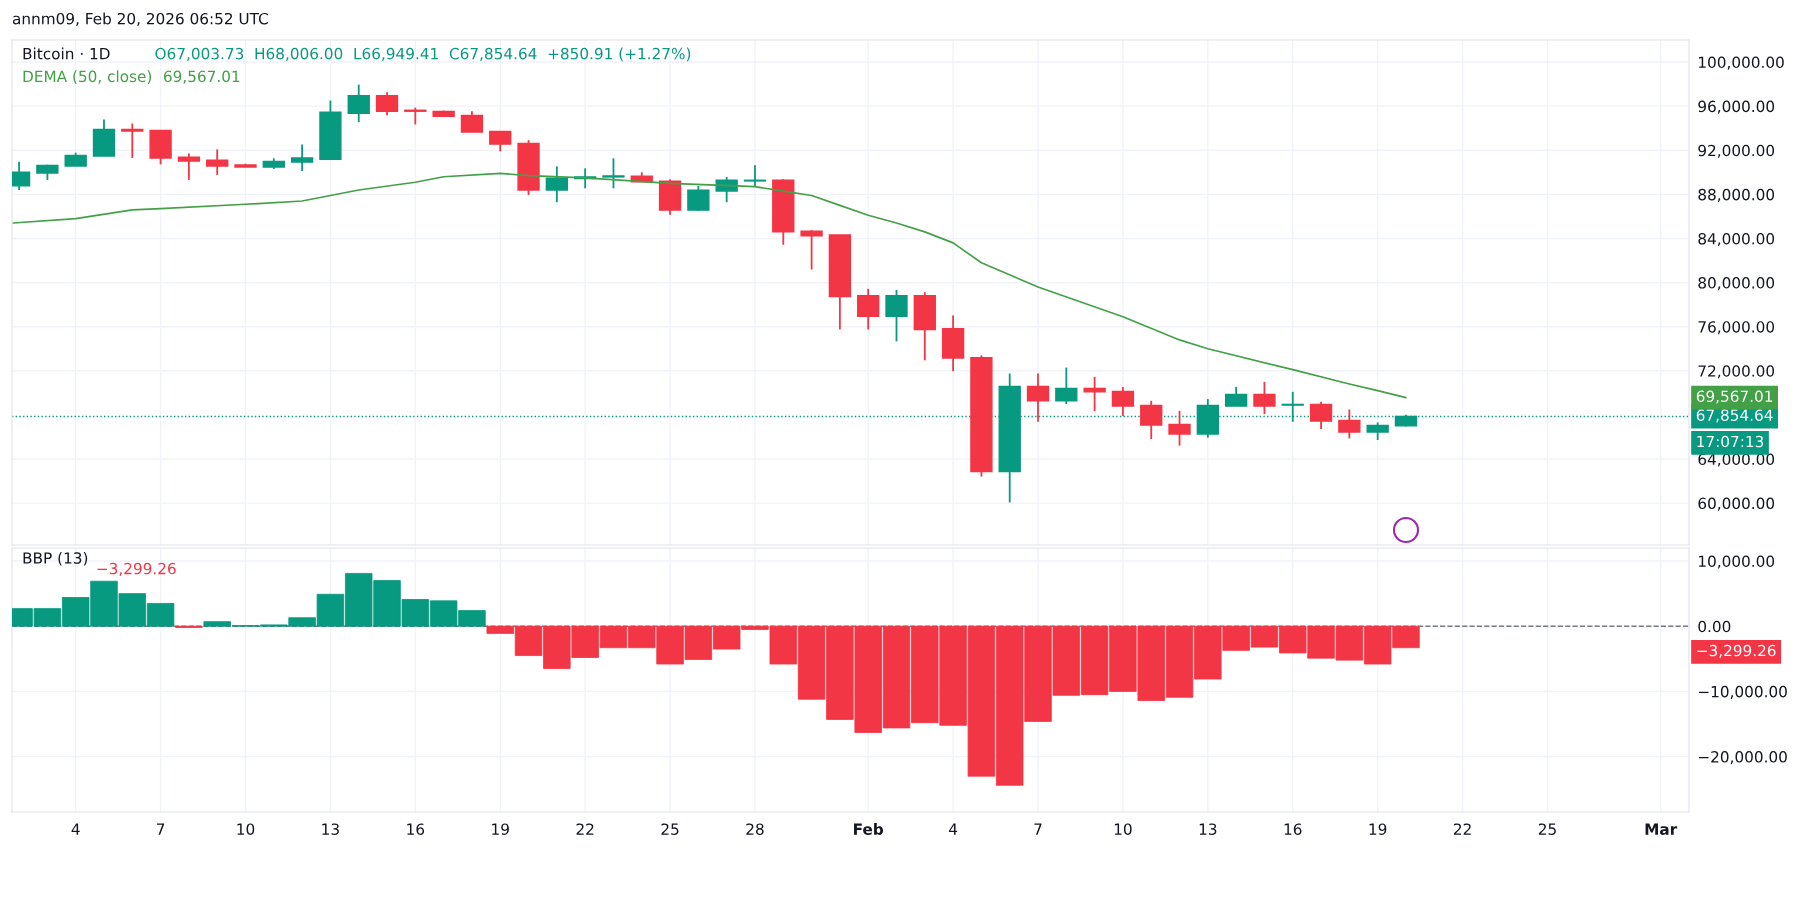 Image resolution: width=1814 pixels, height=915 pixels. I want to click on y-tick-label: −20,000.00, so click(1742, 758).